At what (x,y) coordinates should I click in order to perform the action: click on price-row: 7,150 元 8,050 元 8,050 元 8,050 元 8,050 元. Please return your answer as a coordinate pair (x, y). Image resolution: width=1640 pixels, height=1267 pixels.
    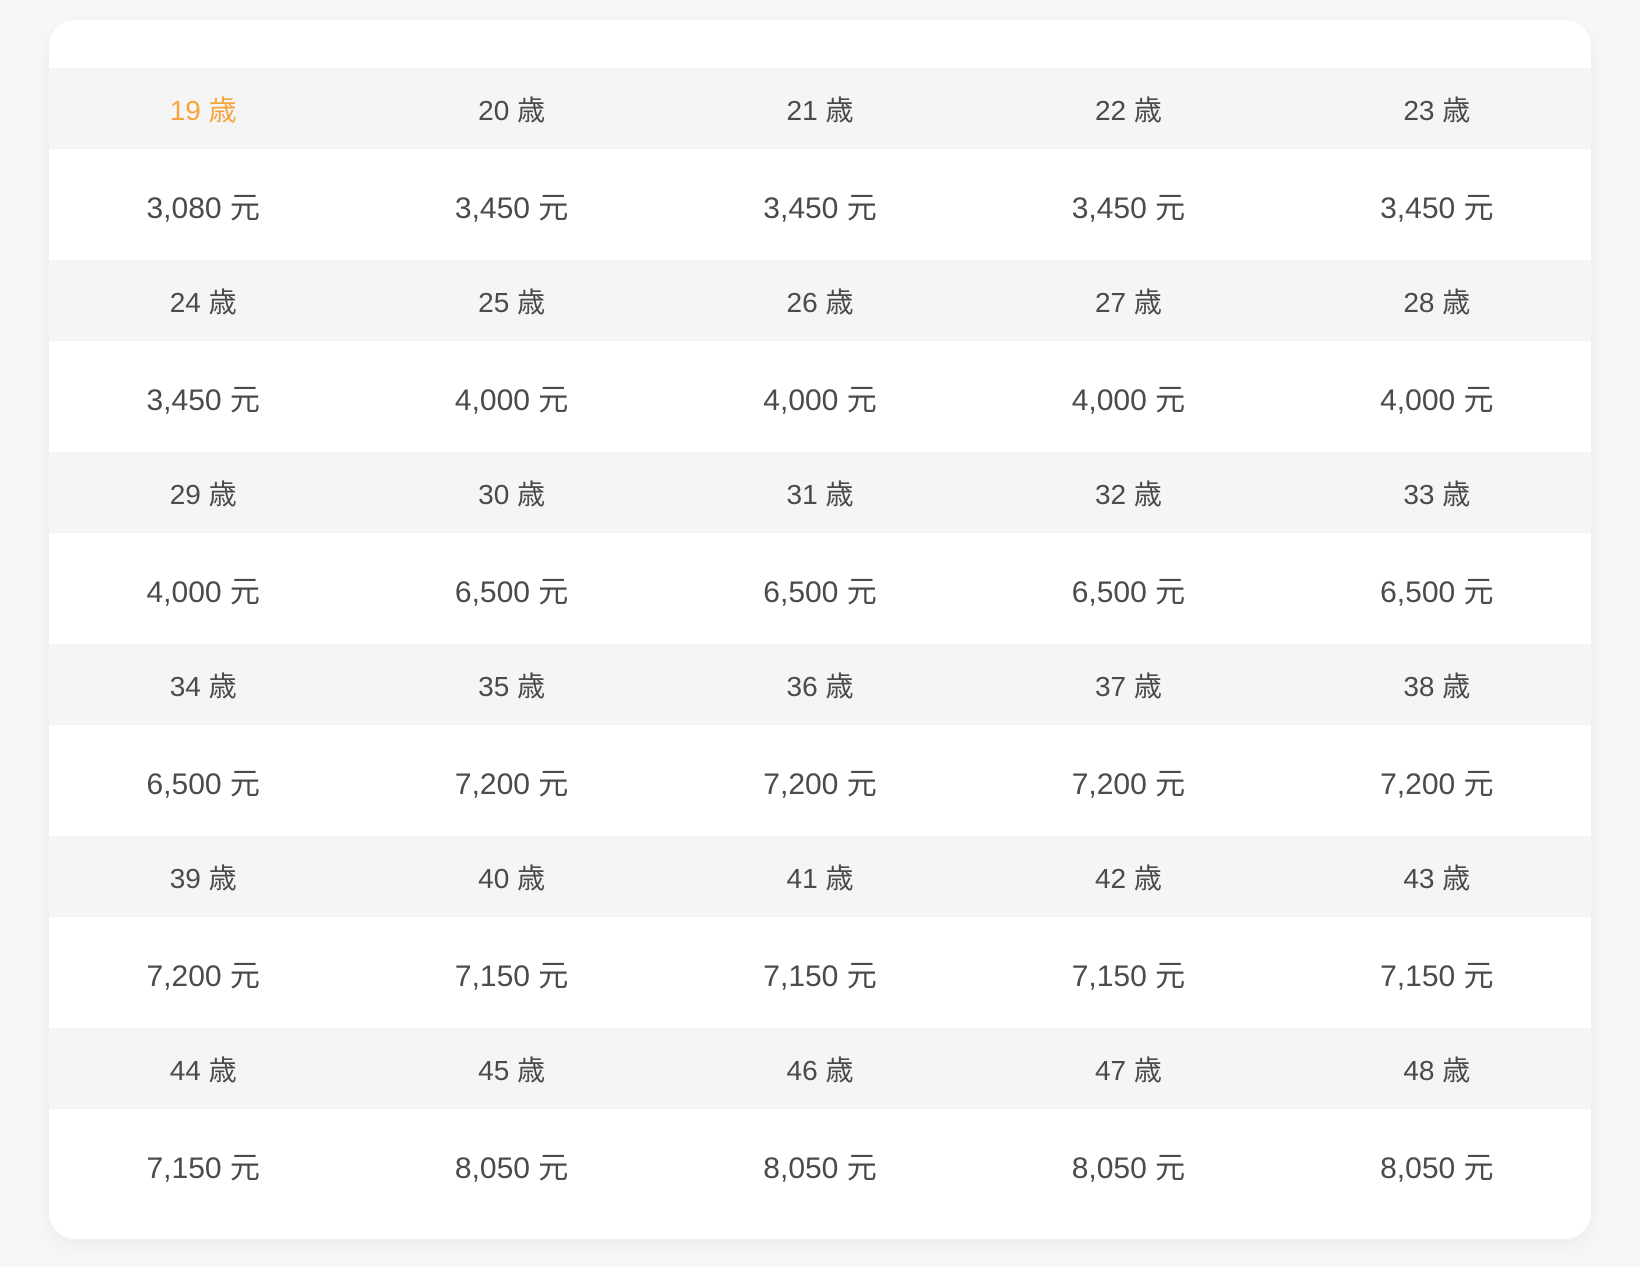
    Looking at the image, I should click on (820, 1164).